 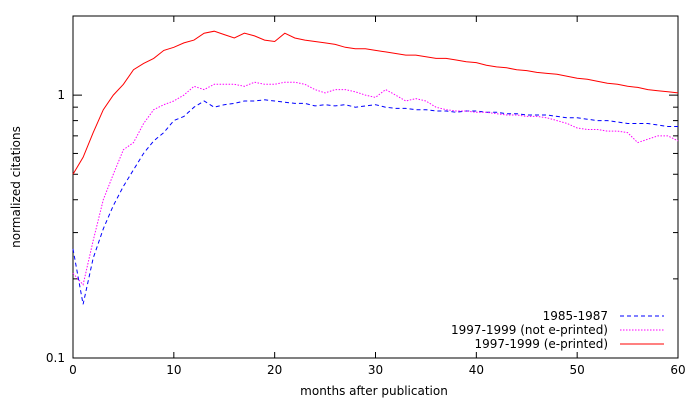 I want to click on x-tick-label: 0, so click(x=73, y=370).